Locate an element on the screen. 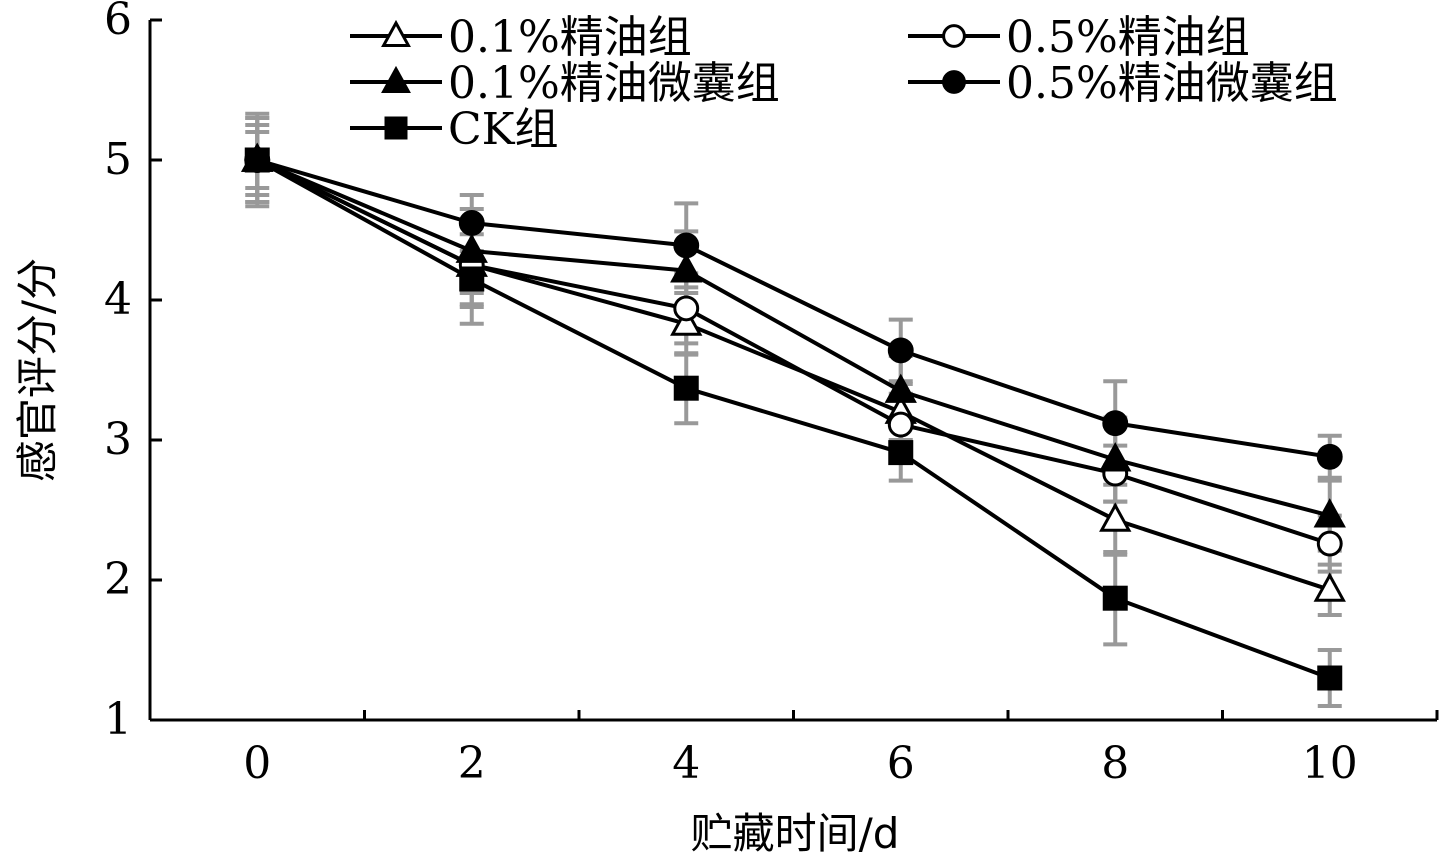 This screenshot has width=1442, height=858. x-tick-label: 2 is located at coordinates (472, 763).